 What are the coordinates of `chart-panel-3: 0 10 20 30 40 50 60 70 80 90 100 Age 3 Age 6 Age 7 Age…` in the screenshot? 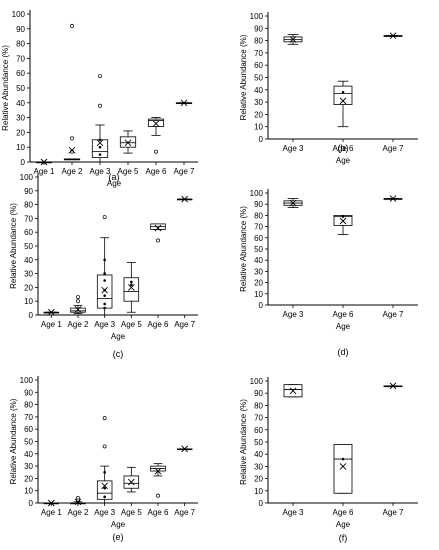 It's located at (328, 273).